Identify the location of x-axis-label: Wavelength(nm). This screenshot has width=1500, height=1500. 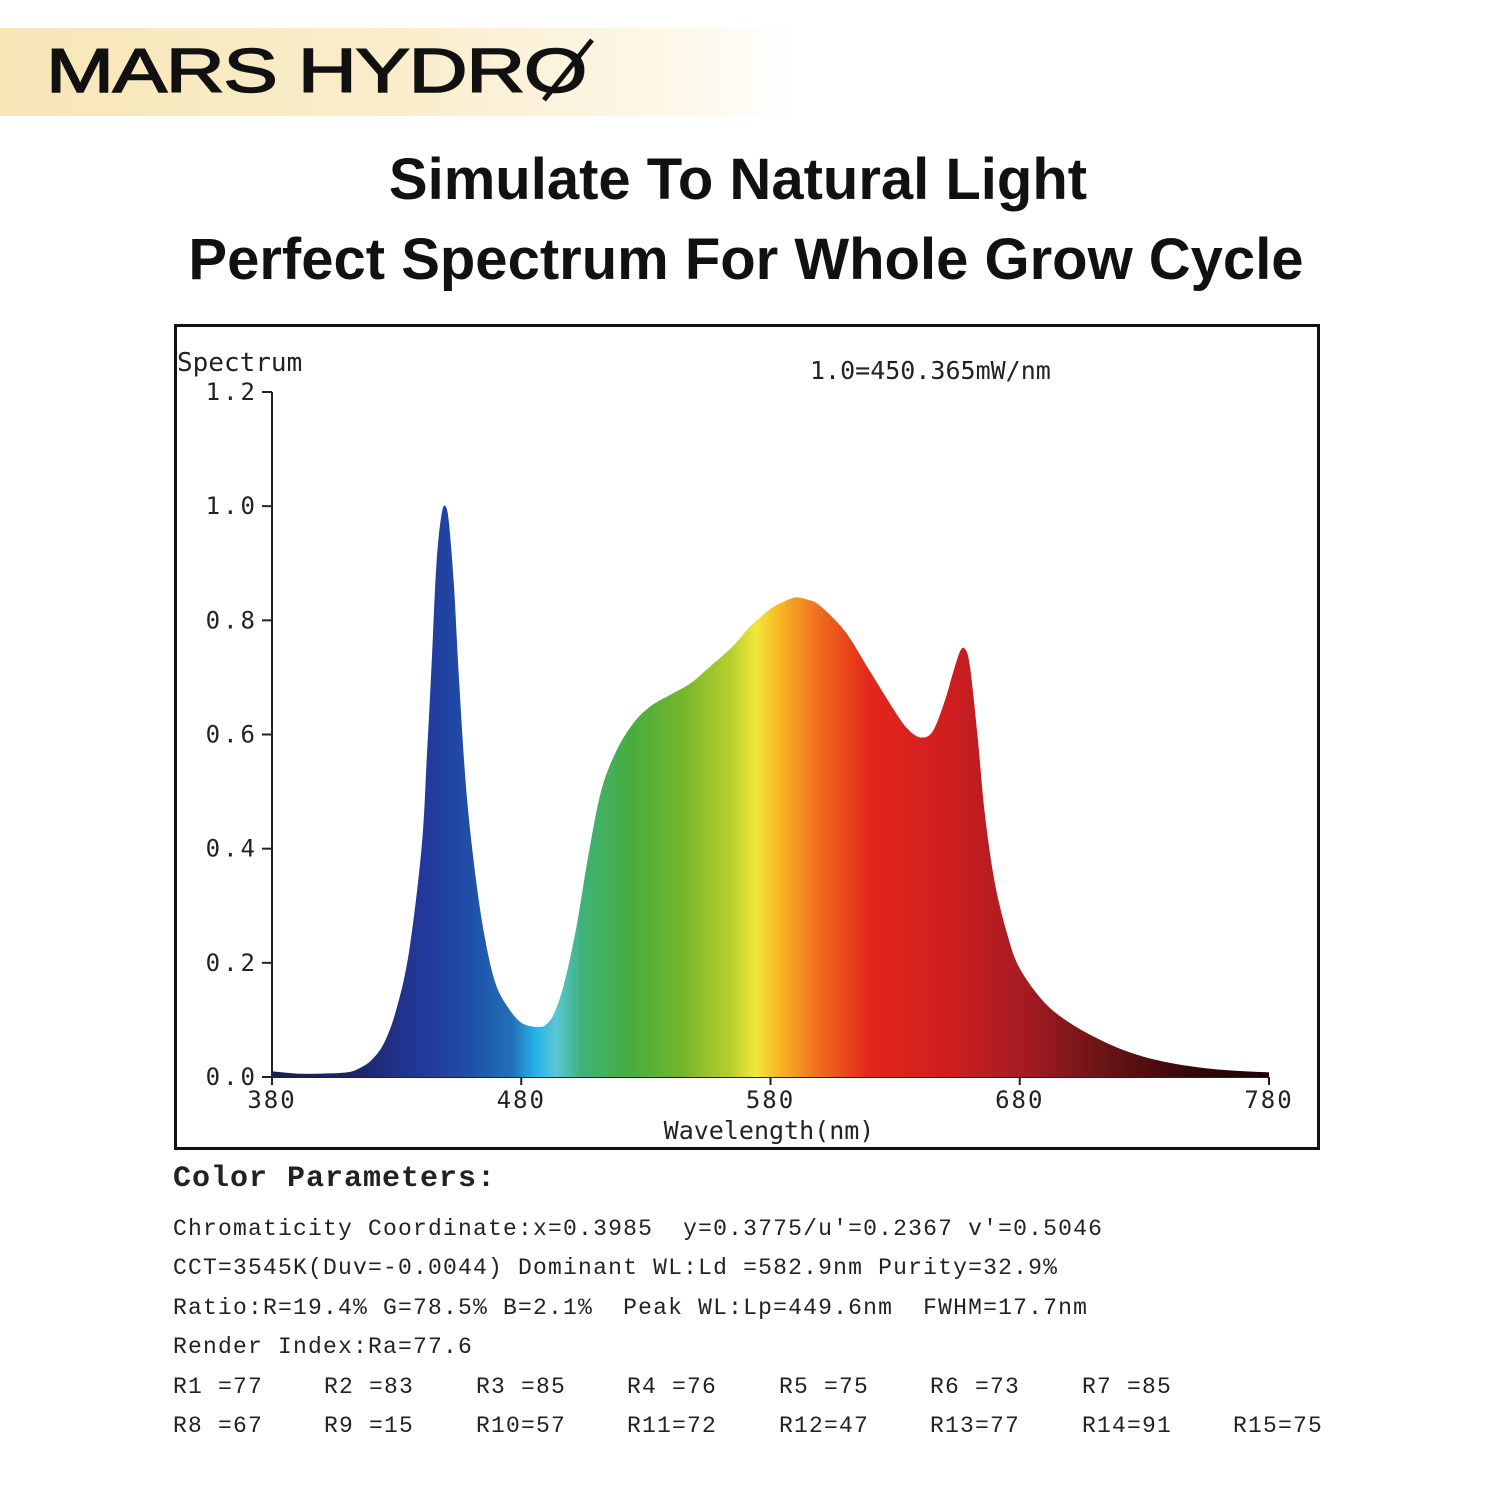
(769, 1130).